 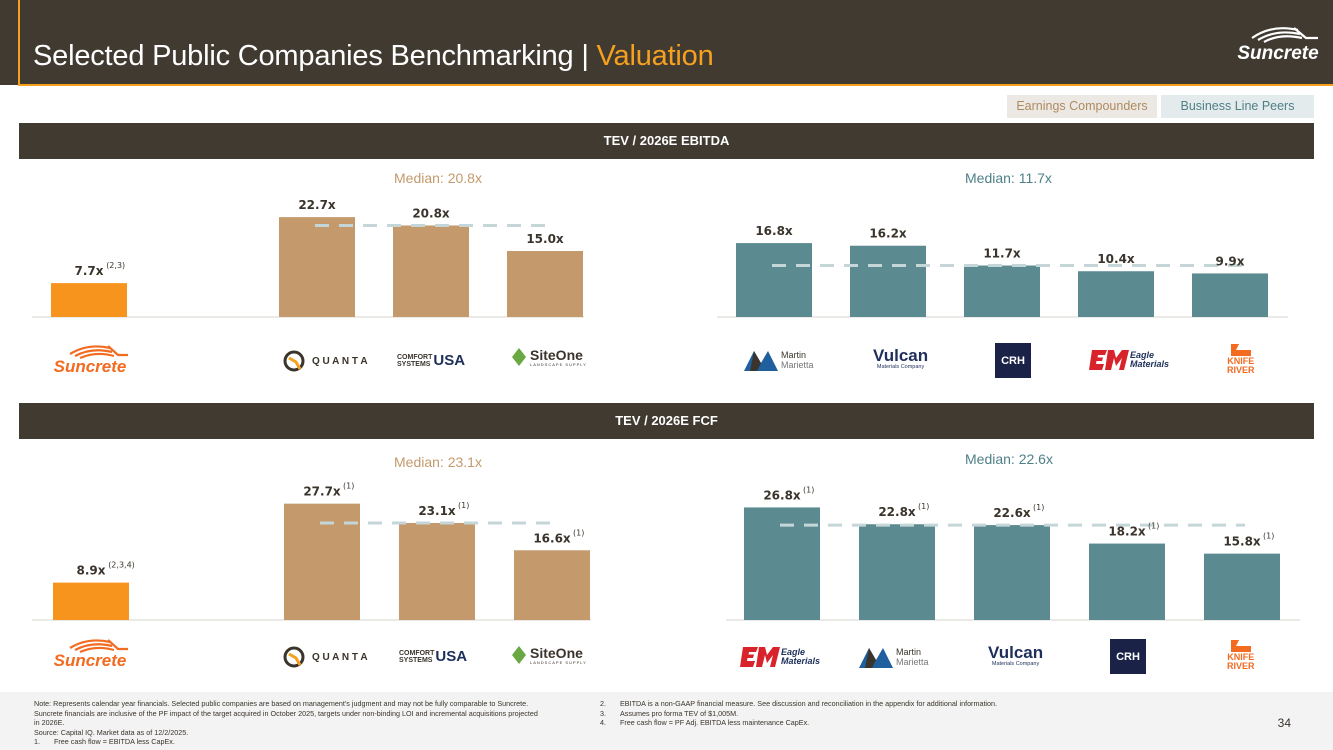 I want to click on title-main: Selected Public Companies Benchmarking, so click(x=303, y=56).